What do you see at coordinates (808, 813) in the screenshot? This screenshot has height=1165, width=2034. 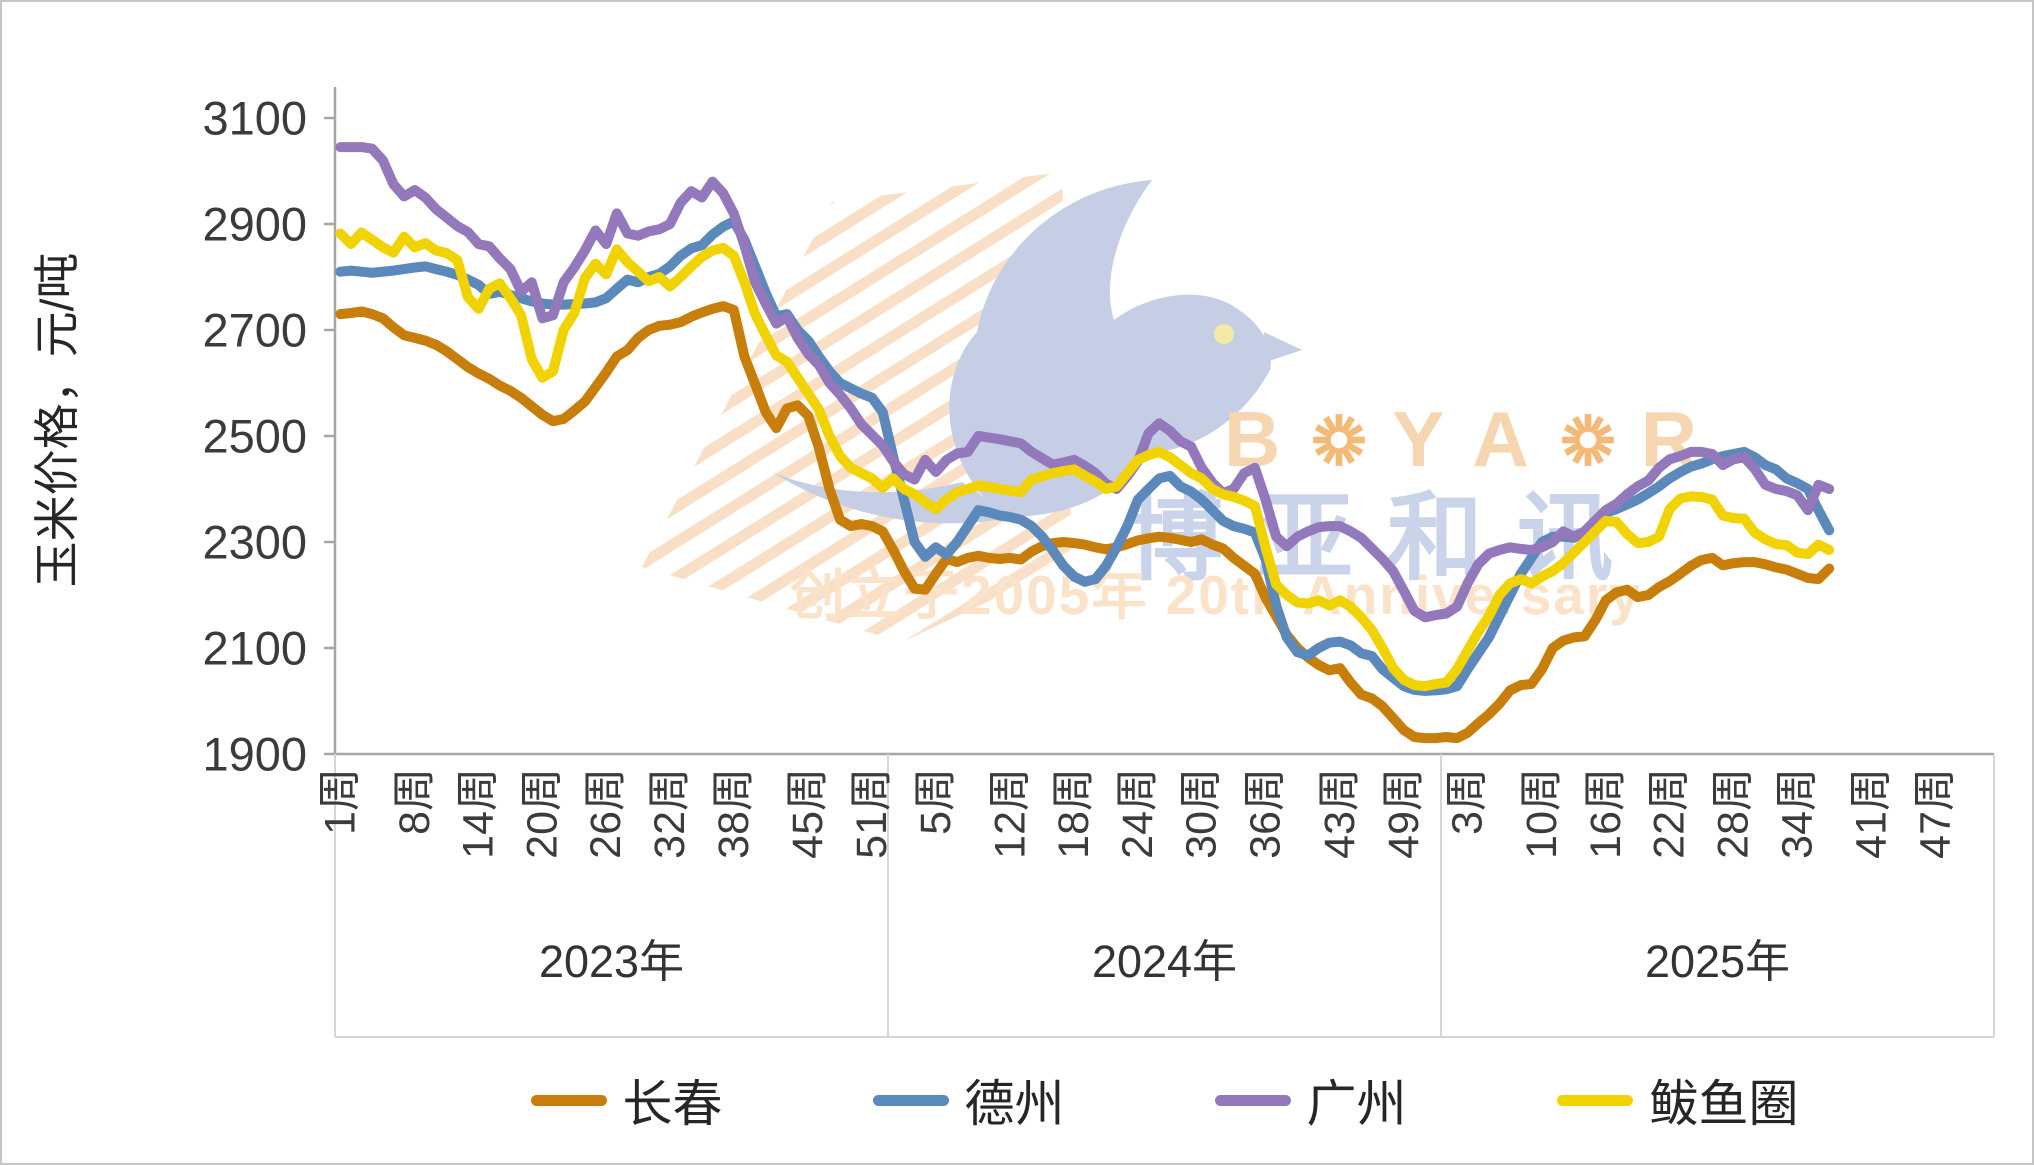 I see `x-tick-label: 45周` at bounding box center [808, 813].